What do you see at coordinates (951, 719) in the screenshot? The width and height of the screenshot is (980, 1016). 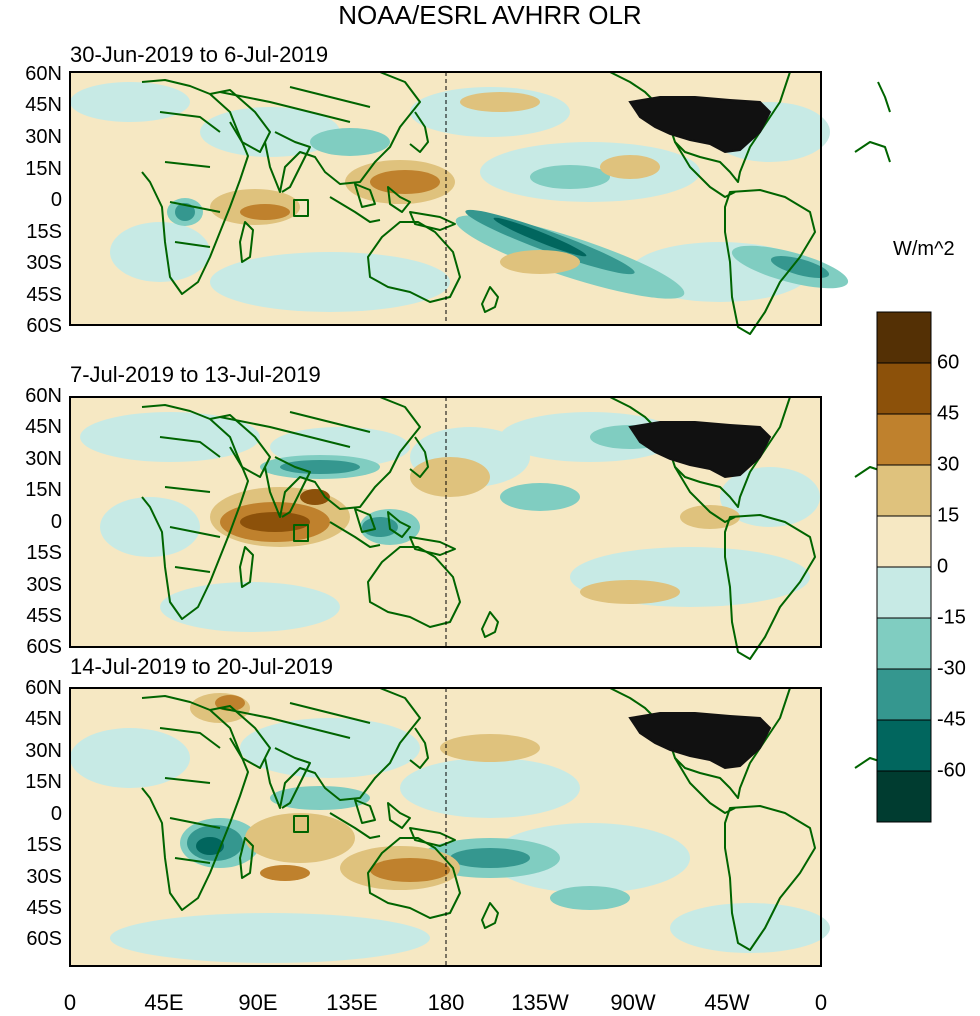 I see `colorbar-label: -45` at bounding box center [951, 719].